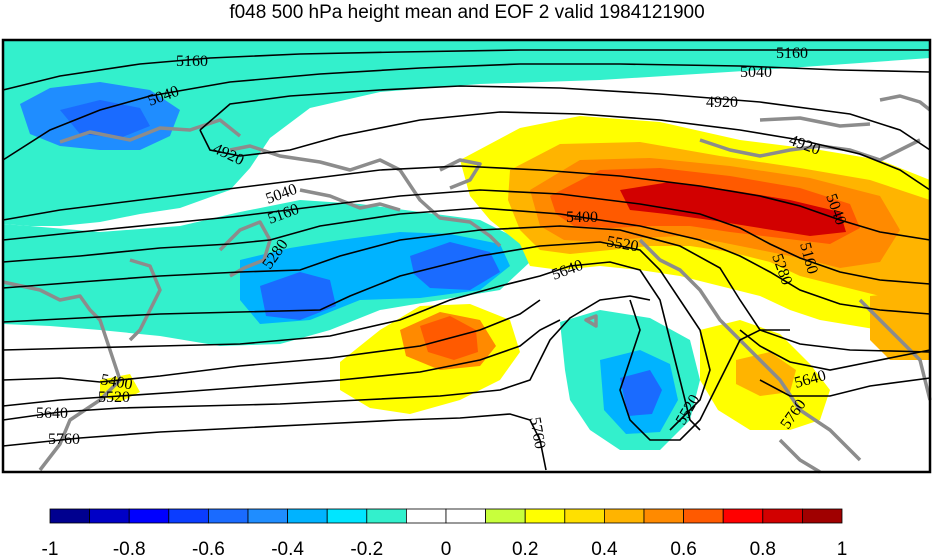 Image resolution: width=934 pixels, height=558 pixels. I want to click on colorbar-tick-label: -0.4, so click(287, 548).